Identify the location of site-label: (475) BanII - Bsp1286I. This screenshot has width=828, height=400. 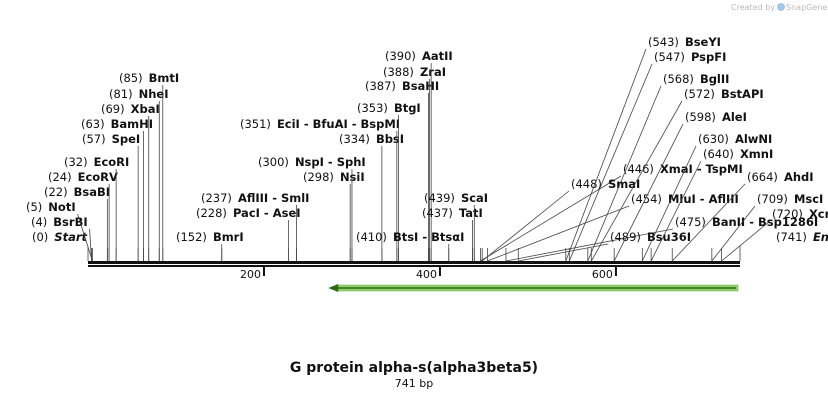
(746, 222).